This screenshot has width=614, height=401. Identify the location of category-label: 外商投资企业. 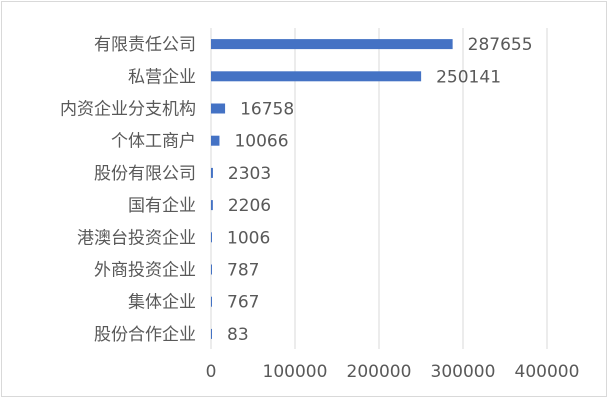
(145, 271).